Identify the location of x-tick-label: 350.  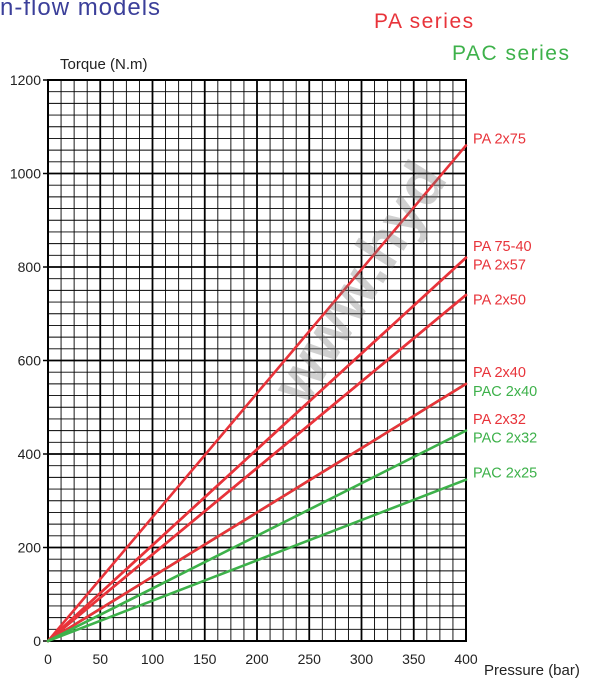
(414, 659).